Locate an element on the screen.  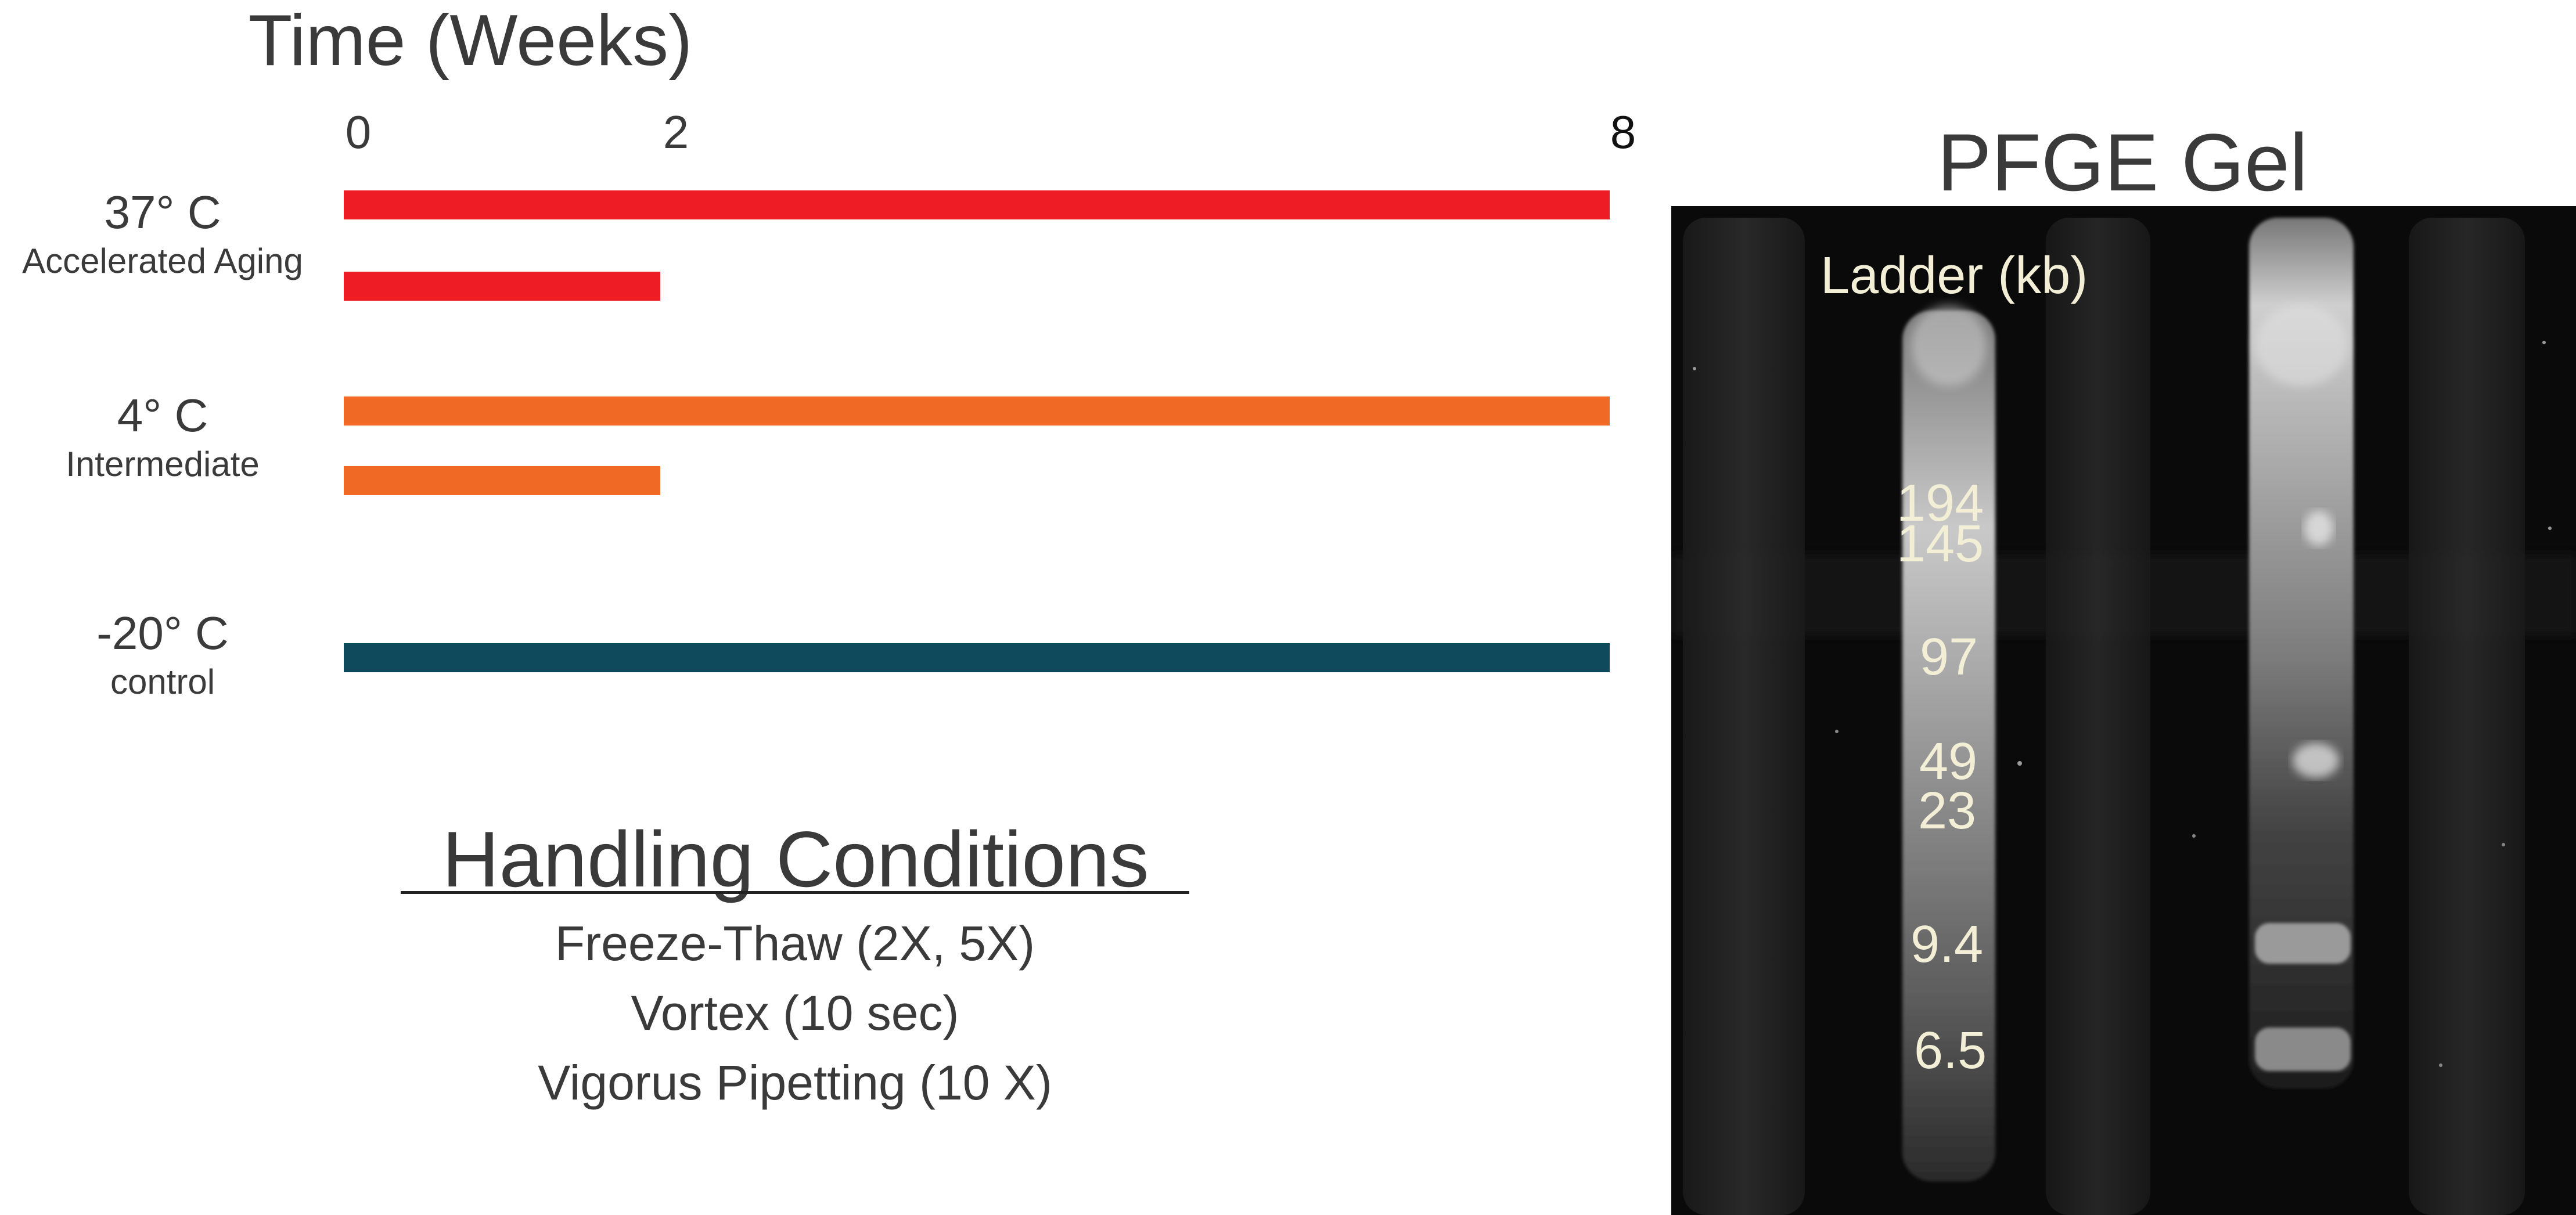
bar-37c-2wk is located at coordinates (502, 286).